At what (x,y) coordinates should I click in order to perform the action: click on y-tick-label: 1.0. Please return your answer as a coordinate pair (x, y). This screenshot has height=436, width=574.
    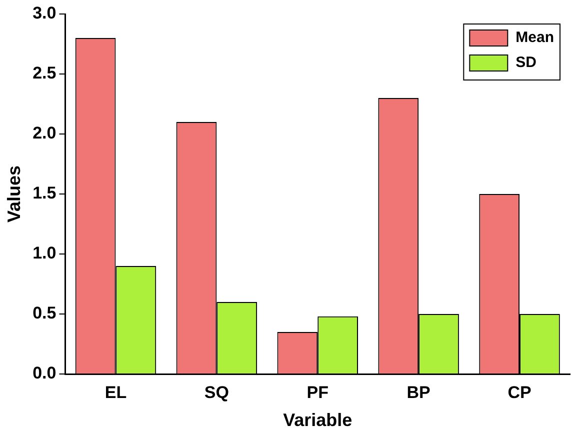
    Looking at the image, I should click on (44, 253).